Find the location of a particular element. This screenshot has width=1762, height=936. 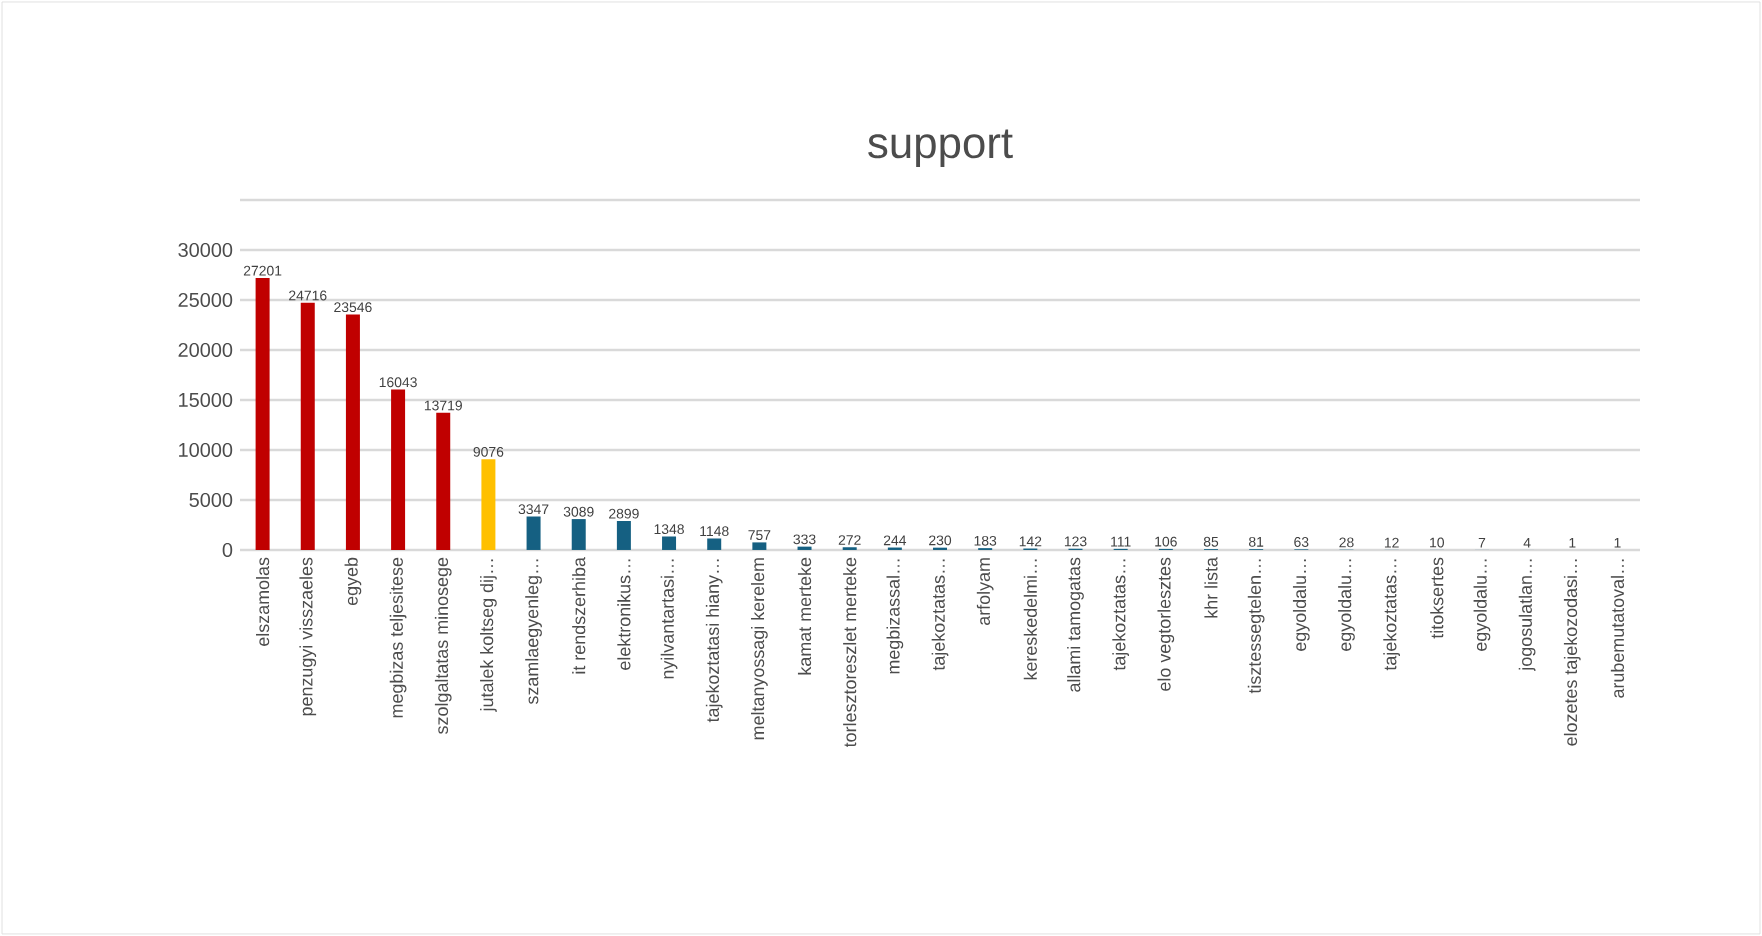

x-tick-label: torlesztoreszlet merteke is located at coordinates (850, 652).